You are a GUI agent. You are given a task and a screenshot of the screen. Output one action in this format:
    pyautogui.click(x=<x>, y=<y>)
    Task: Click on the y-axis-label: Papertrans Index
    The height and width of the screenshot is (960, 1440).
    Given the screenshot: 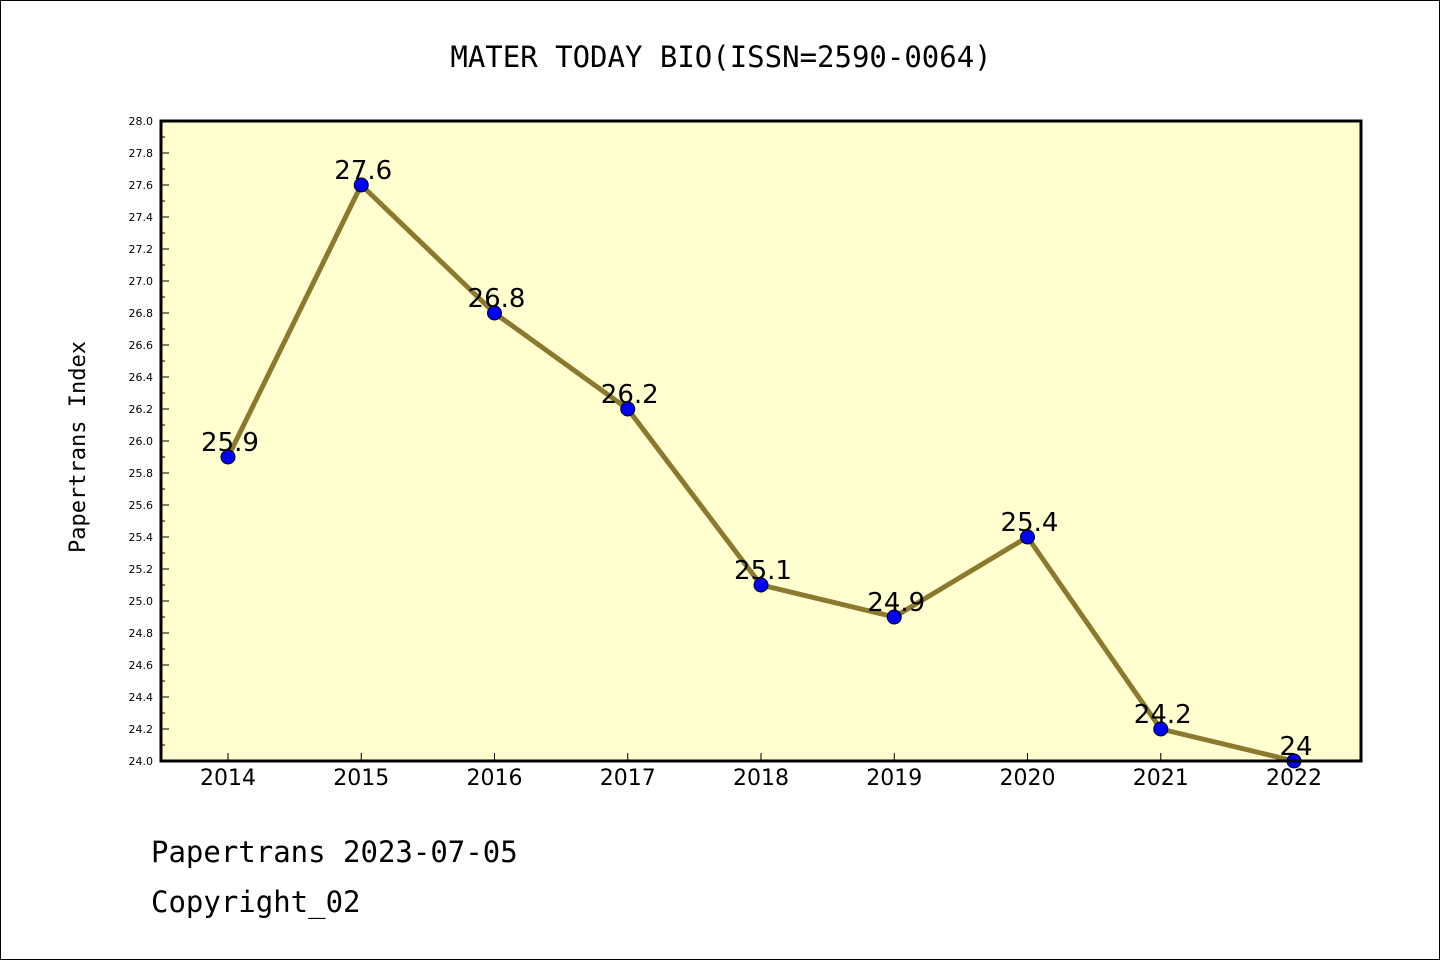 What is the action you would take?
    pyautogui.click(x=78, y=447)
    